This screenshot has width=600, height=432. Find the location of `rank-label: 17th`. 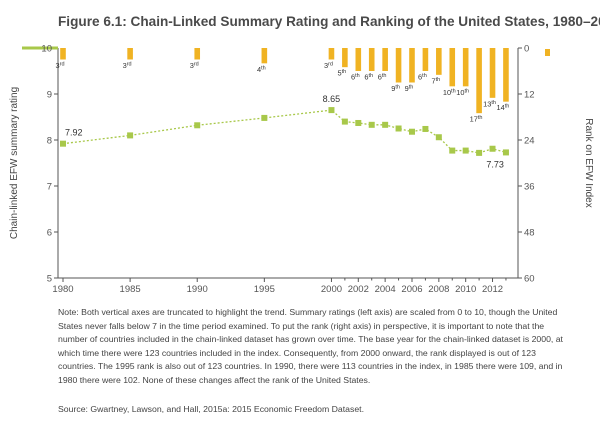

rank-label: 17th is located at coordinates (476, 119).